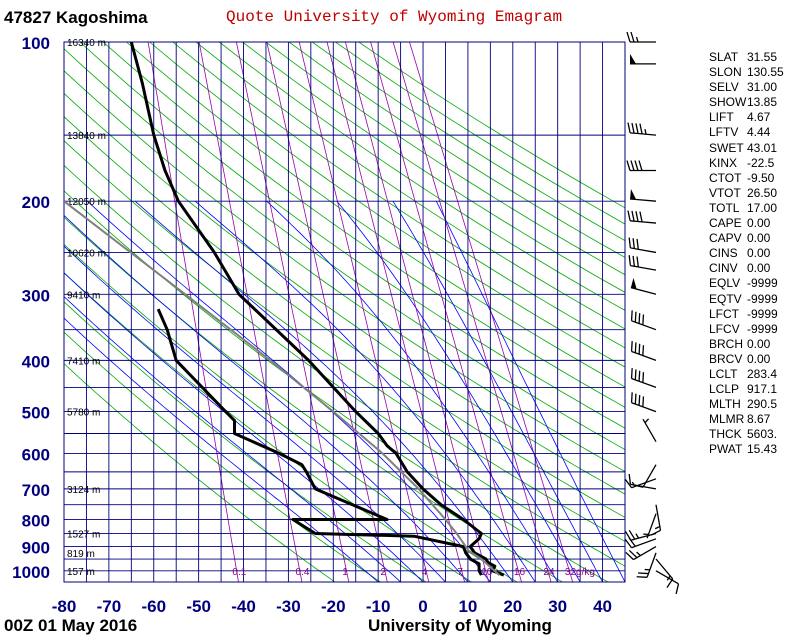 Image resolution: width=800 pixels, height=640 pixels. Describe the element at coordinates (762, 373) in the screenshot. I see `index-value: 283.4` at that location.